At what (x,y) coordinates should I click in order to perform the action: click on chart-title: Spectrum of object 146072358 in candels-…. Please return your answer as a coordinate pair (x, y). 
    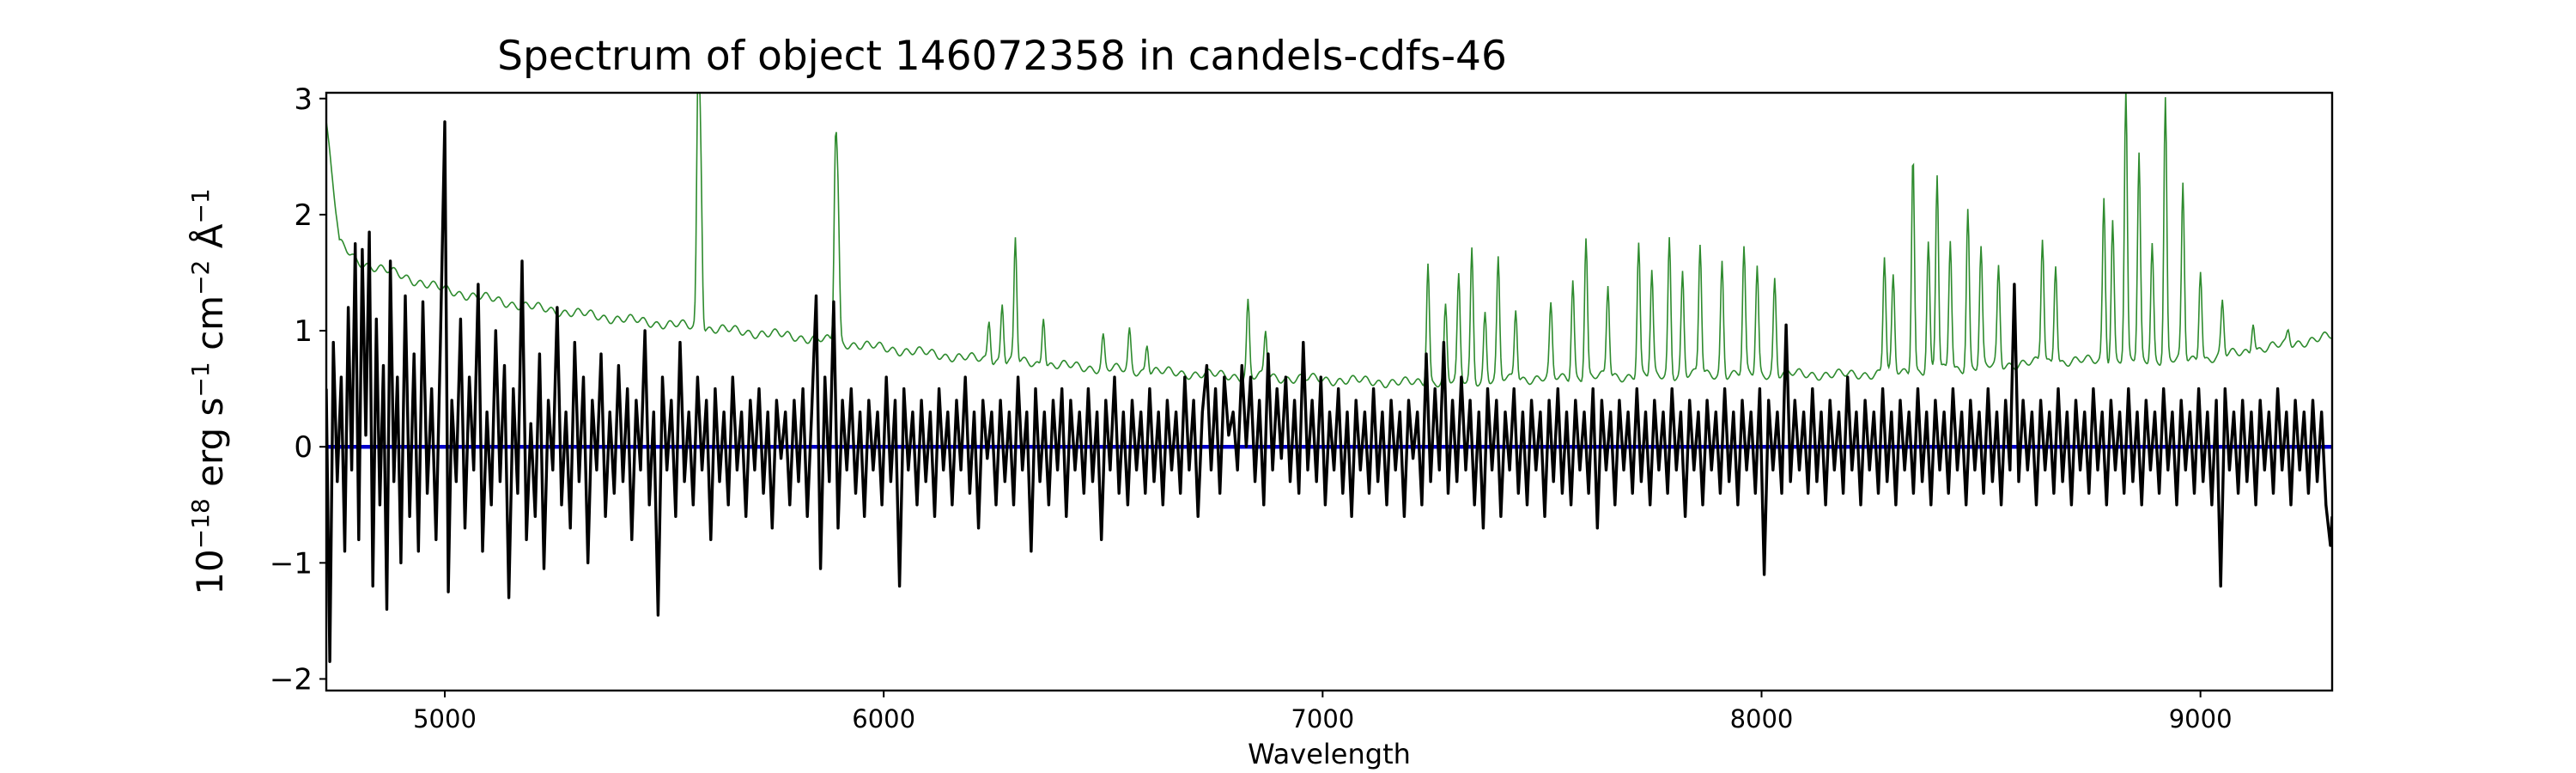
    Looking at the image, I should click on (1002, 57).